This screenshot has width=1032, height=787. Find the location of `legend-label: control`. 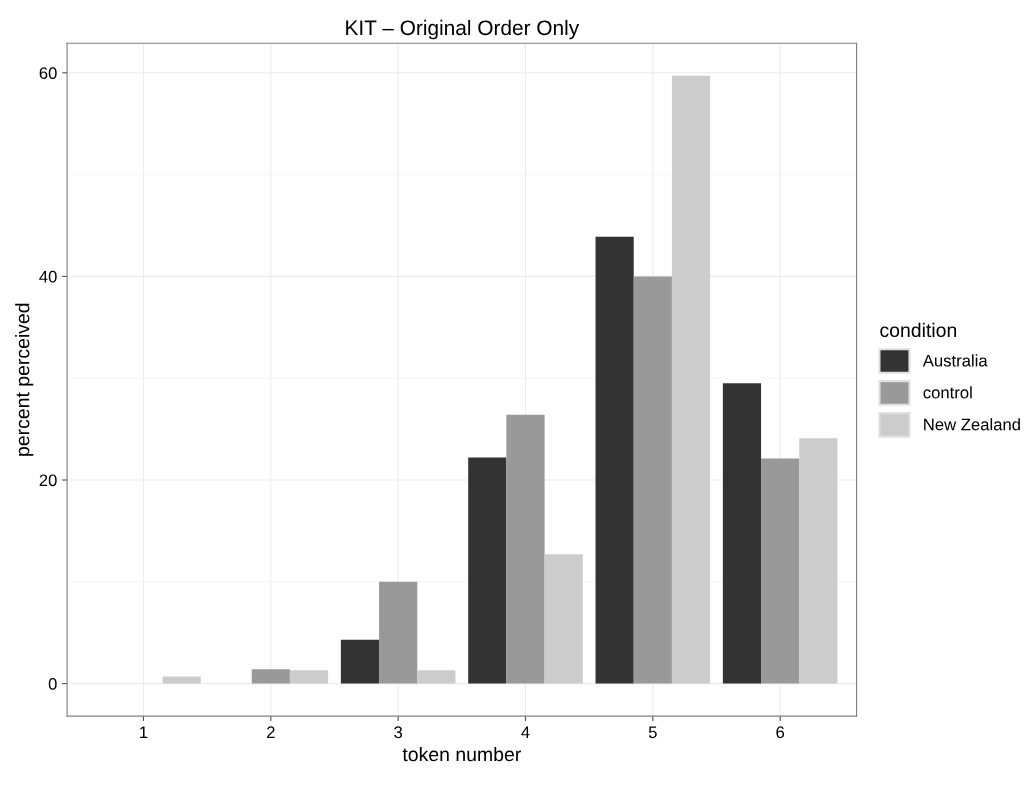

legend-label: control is located at coordinates (947, 392).